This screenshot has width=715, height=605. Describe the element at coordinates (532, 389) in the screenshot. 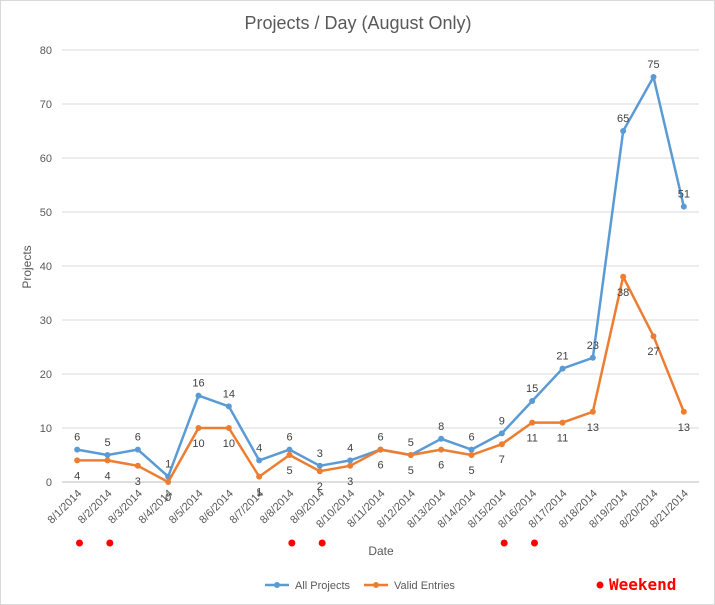

I see `data-label: 15` at that location.